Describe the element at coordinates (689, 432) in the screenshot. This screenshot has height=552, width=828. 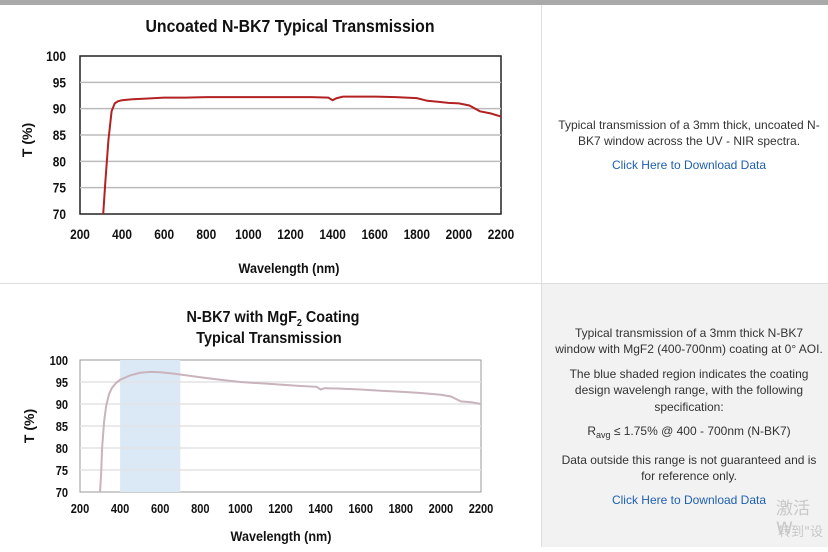
I see `coating-spec: Ravg ≤ 1.75% @ 400 - 700nm (N-BK7)` at that location.